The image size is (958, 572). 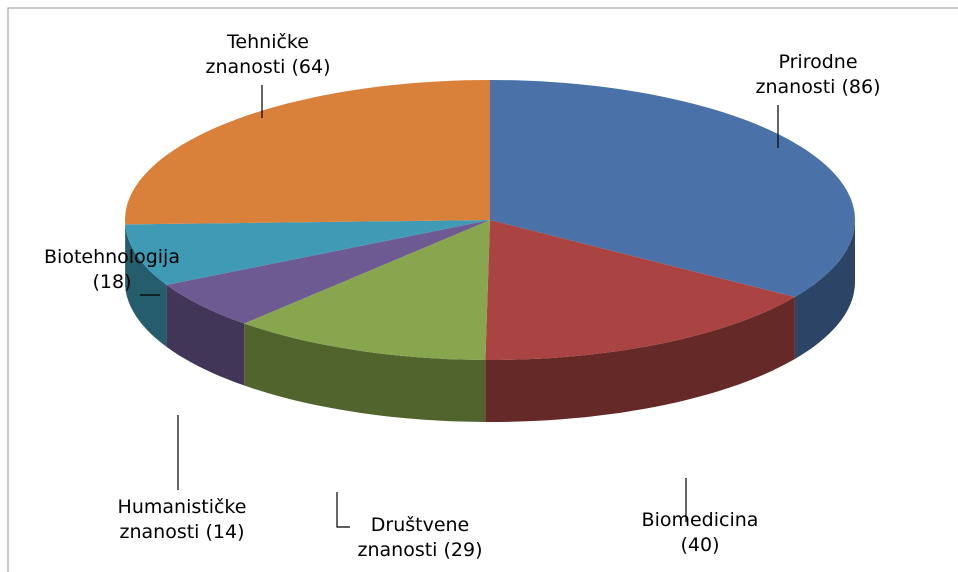 What do you see at coordinates (420, 537) in the screenshot?
I see `slice-label: Društvene znanosti (29)` at bounding box center [420, 537].